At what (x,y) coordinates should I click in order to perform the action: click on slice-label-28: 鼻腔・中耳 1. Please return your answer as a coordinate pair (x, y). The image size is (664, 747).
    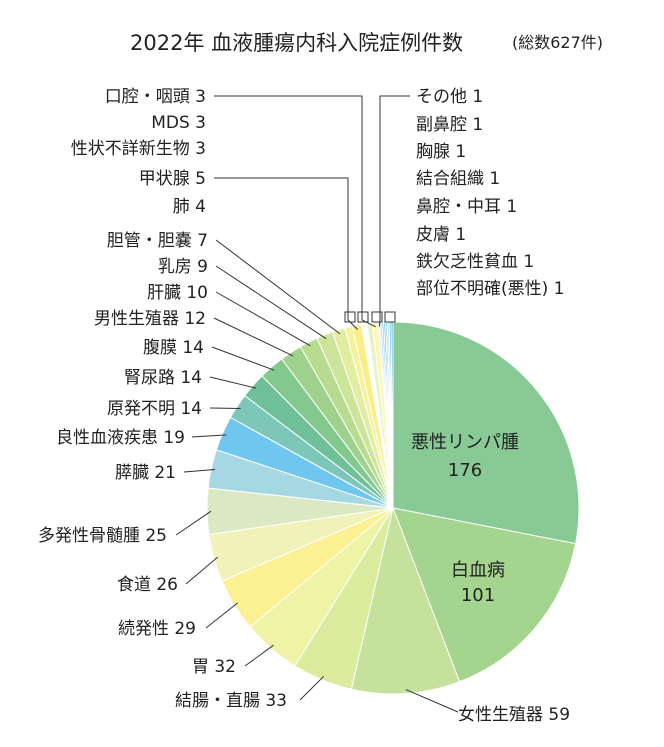
    Looking at the image, I should click on (466, 207).